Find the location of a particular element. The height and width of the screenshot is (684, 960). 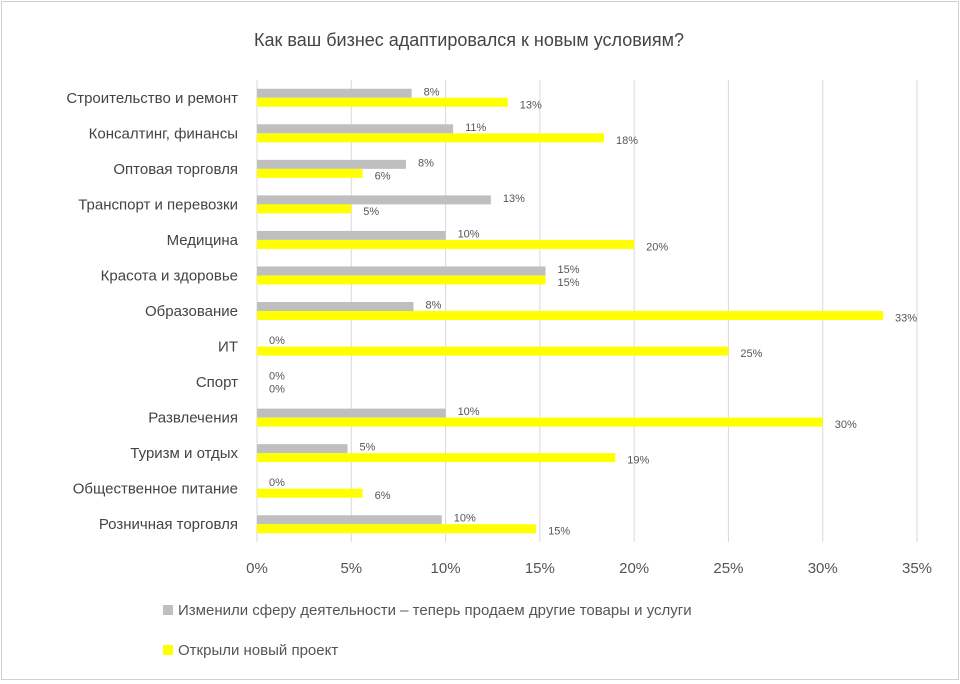

data-label: 30% is located at coordinates (846, 425).